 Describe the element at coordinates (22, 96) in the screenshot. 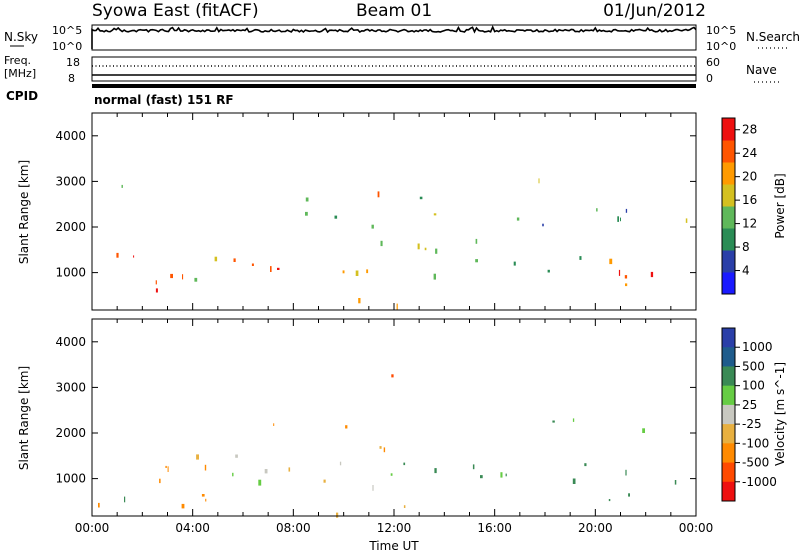

I see `cpid-label: CPID` at that location.